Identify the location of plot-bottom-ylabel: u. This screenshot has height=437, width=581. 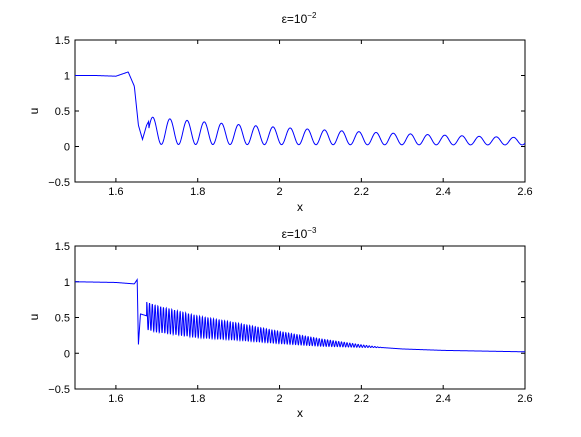
(34, 317).